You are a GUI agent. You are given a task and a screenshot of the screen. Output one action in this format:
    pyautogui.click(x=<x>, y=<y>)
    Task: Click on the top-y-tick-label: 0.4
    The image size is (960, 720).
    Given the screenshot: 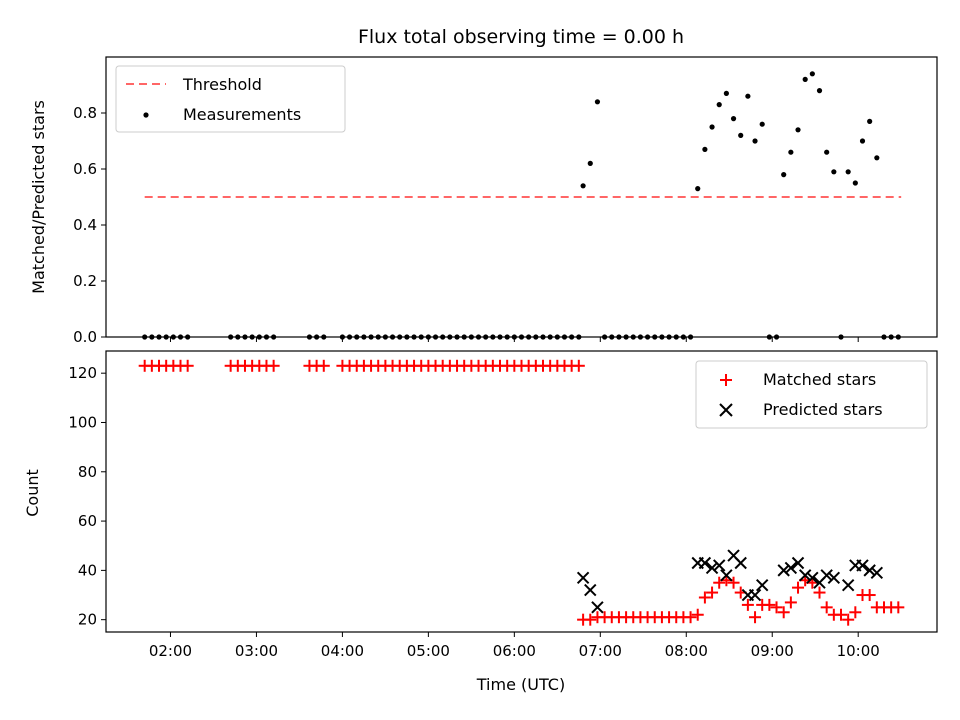 What is the action you would take?
    pyautogui.click(x=85, y=225)
    